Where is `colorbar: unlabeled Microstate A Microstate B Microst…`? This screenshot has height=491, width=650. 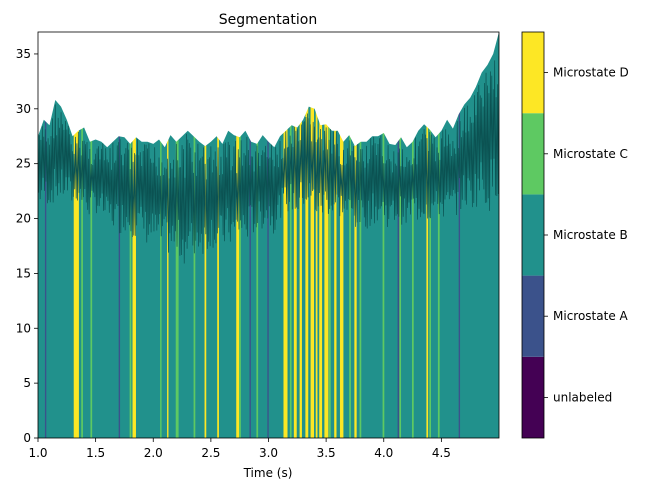 colorbar: unlabeled Microstate A Microstate B Microst… is located at coordinates (575, 235).